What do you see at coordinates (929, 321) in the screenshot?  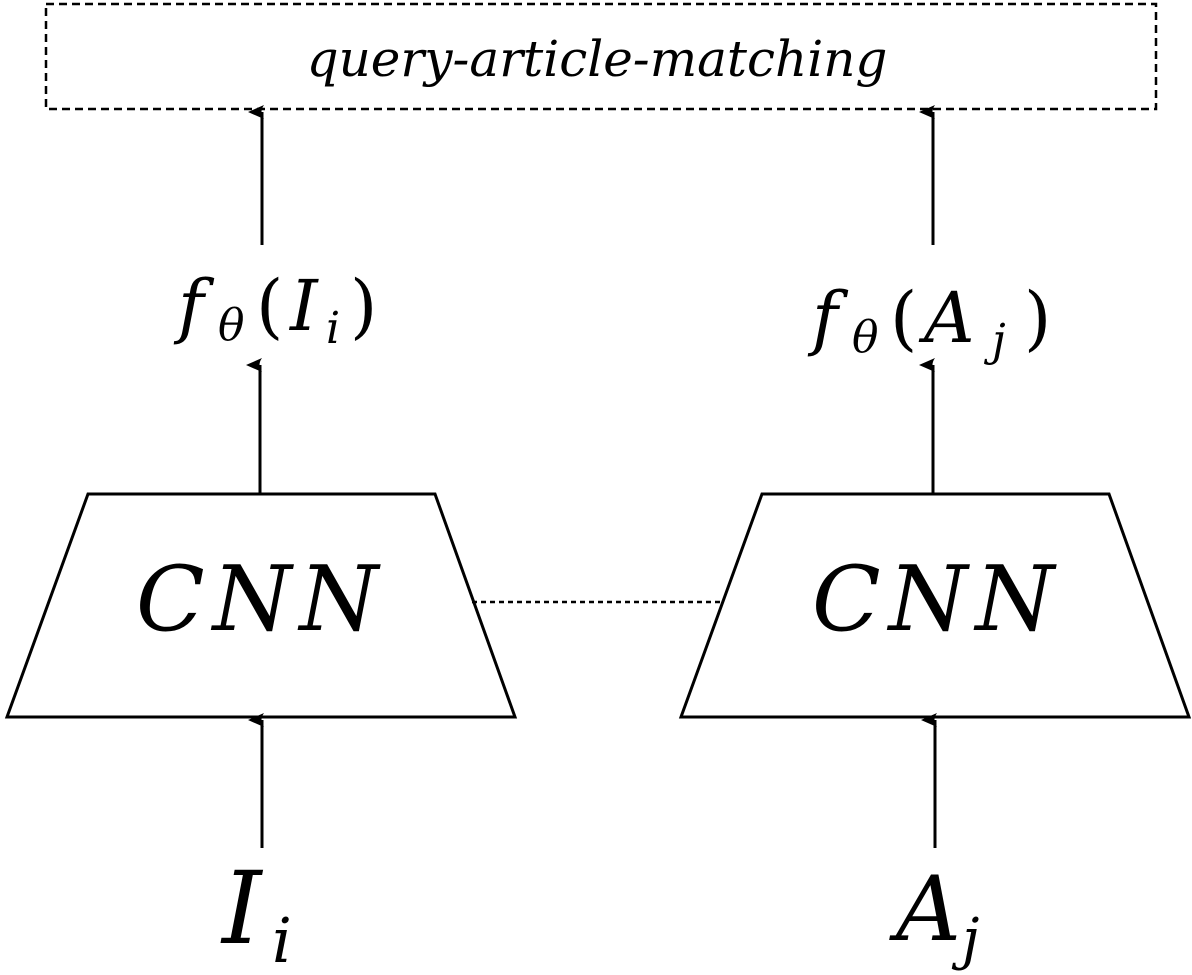 I see `right-embedding-label: f θ ( A j )` at bounding box center [929, 321].